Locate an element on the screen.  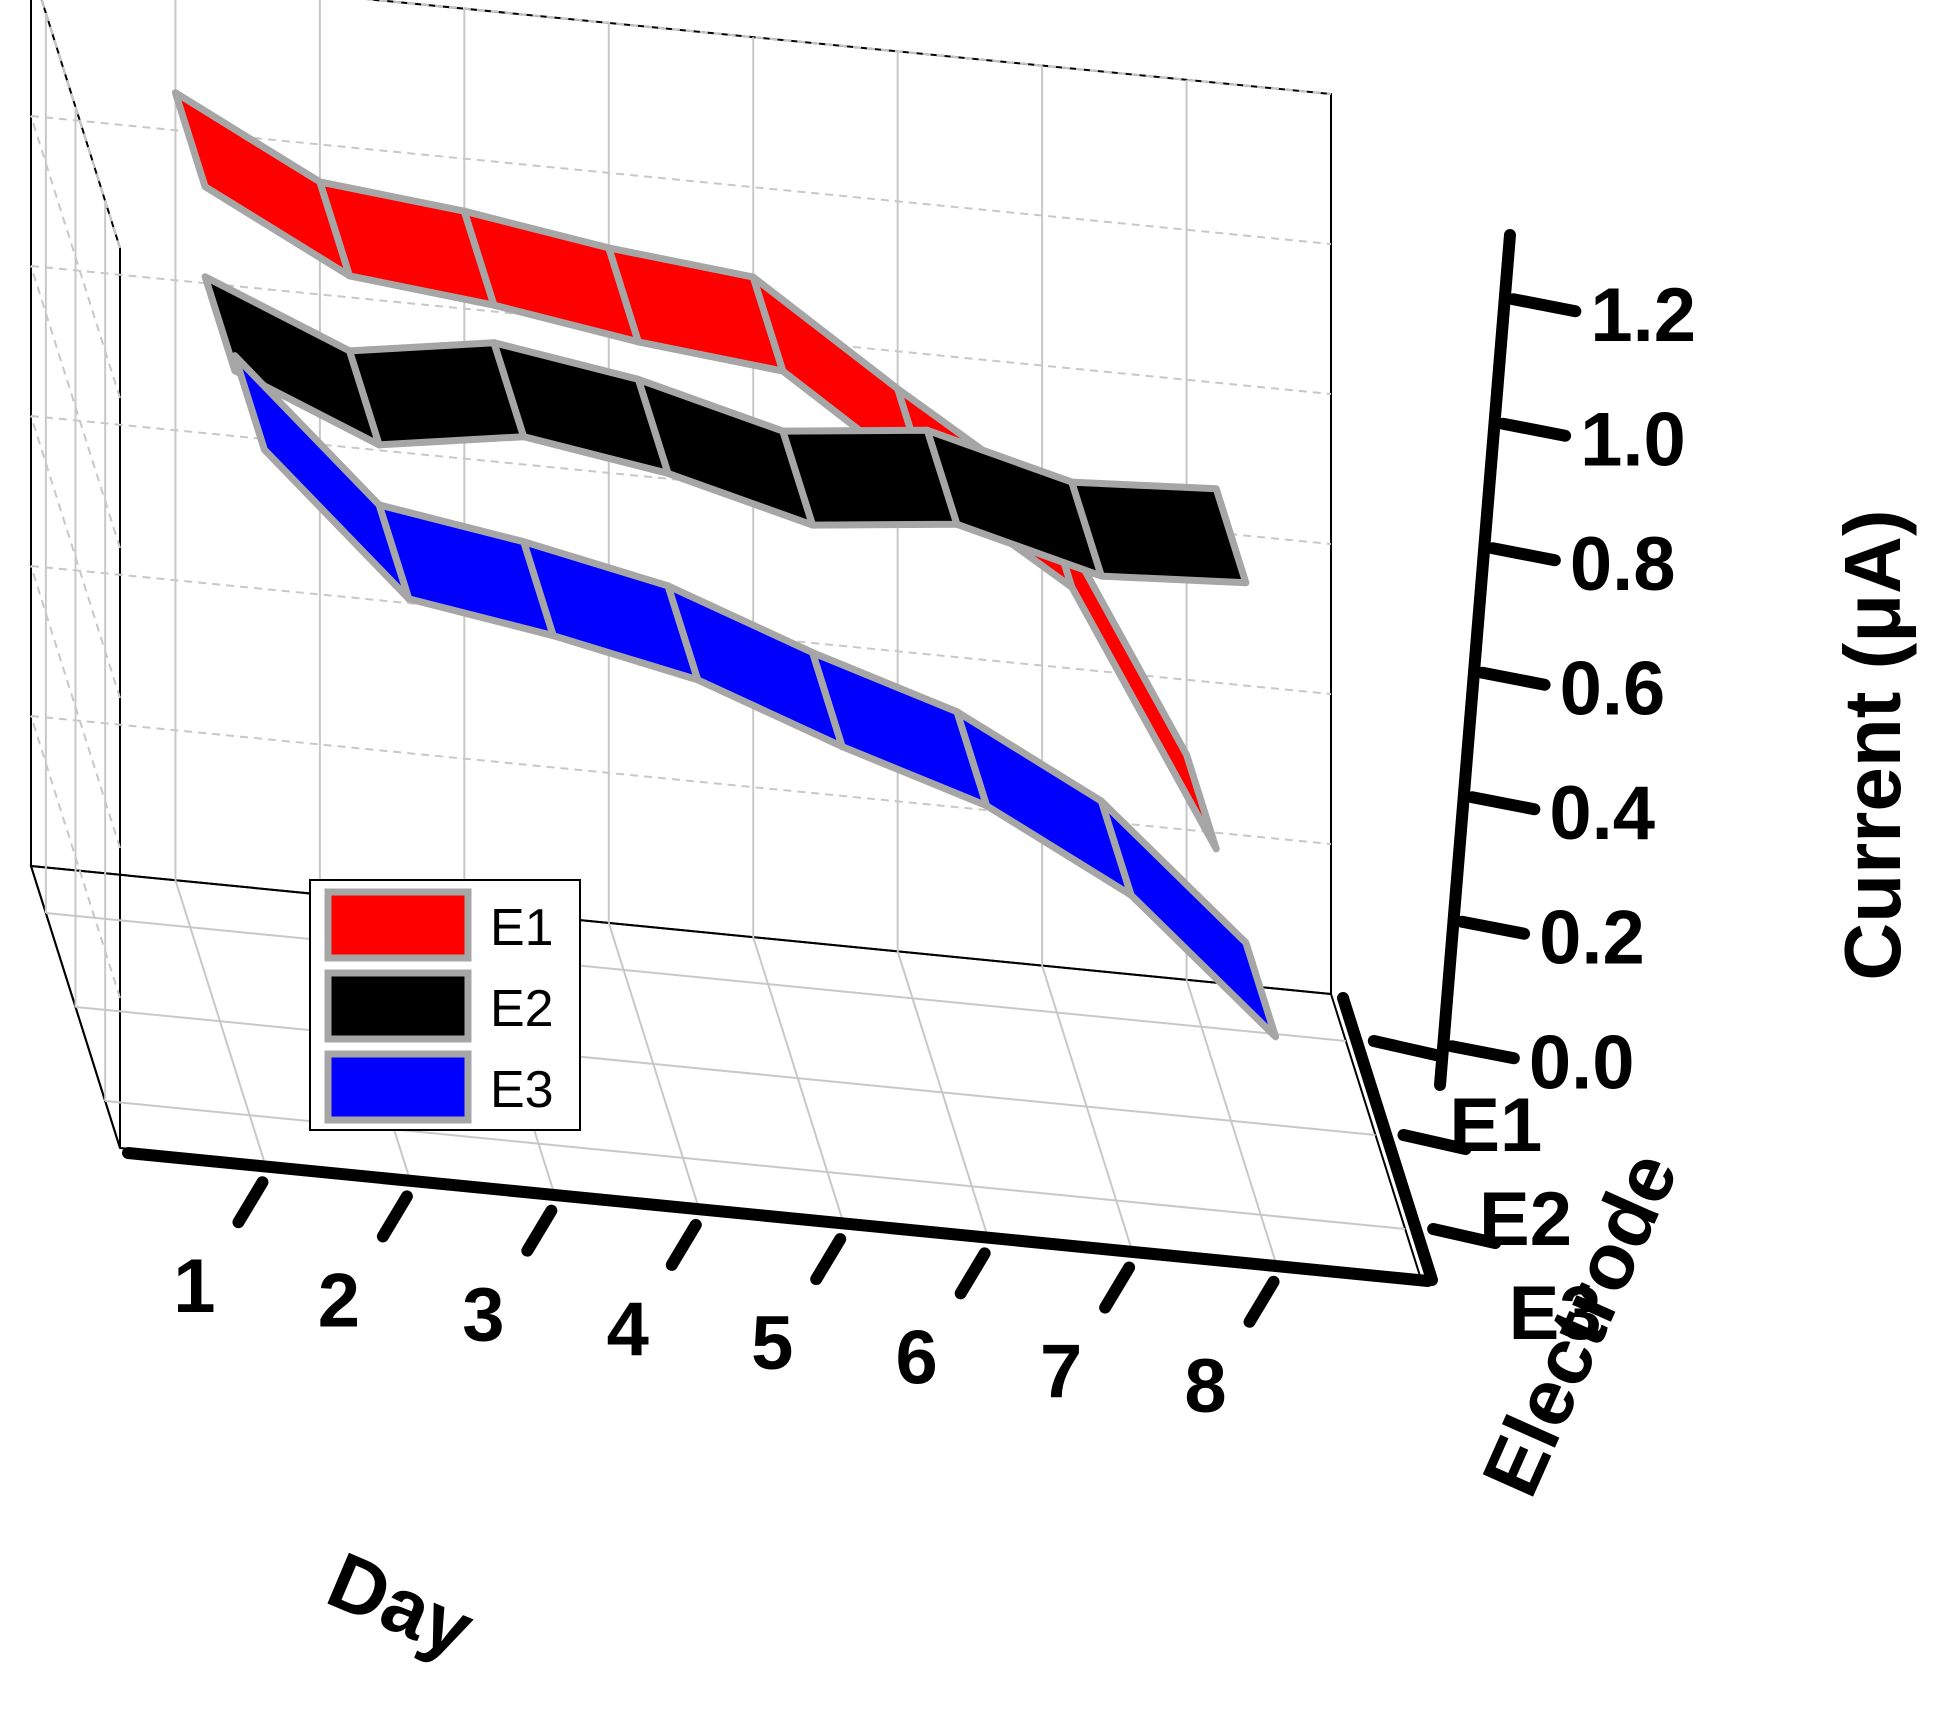
z-tick-label: 0.0 is located at coordinates (1582, 1062).